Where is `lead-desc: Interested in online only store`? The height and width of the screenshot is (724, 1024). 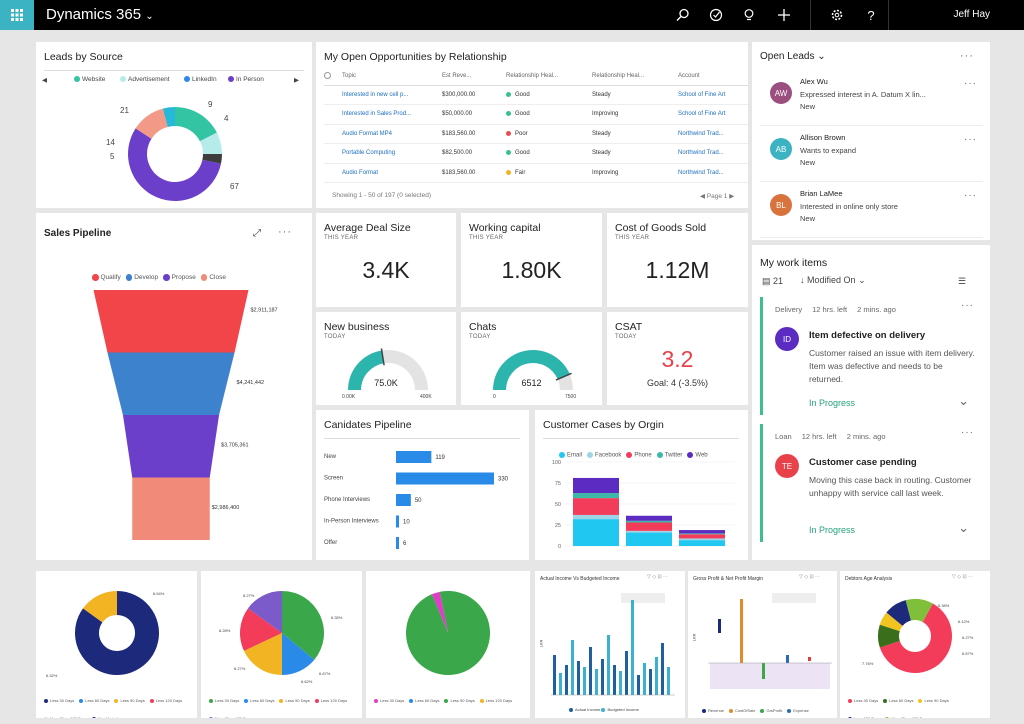
lead-desc: Interested in online only store is located at coordinates (849, 206).